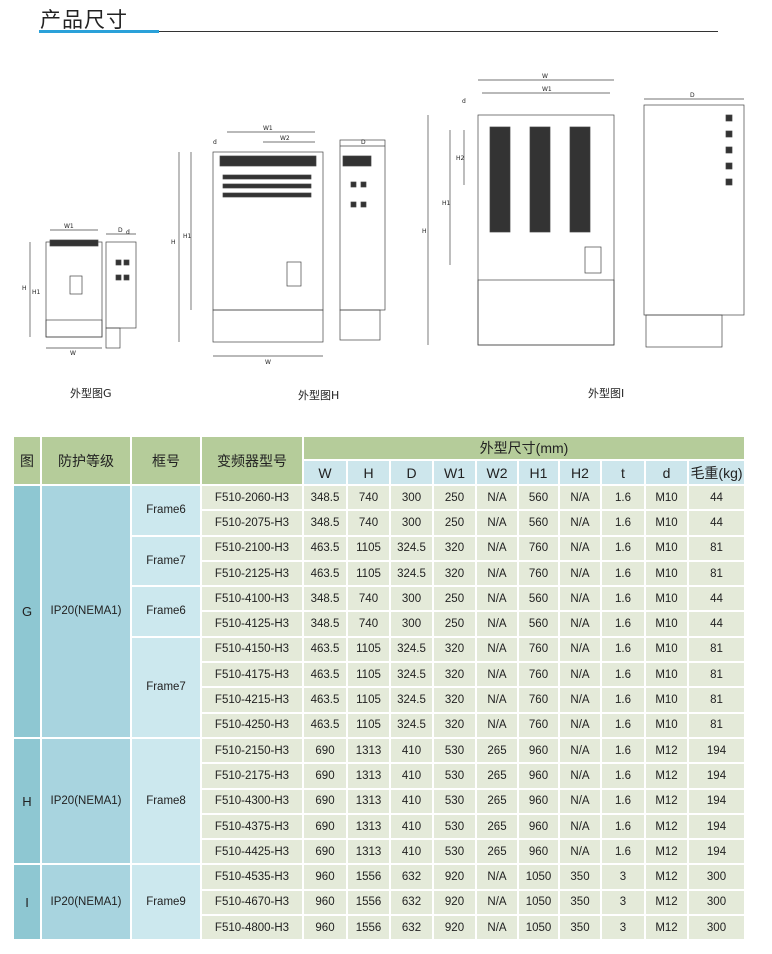 Image resolution: width=772 pixels, height=954 pixels. Describe the element at coordinates (411, 649) in the screenshot. I see `value-cell: 324.5` at that location.